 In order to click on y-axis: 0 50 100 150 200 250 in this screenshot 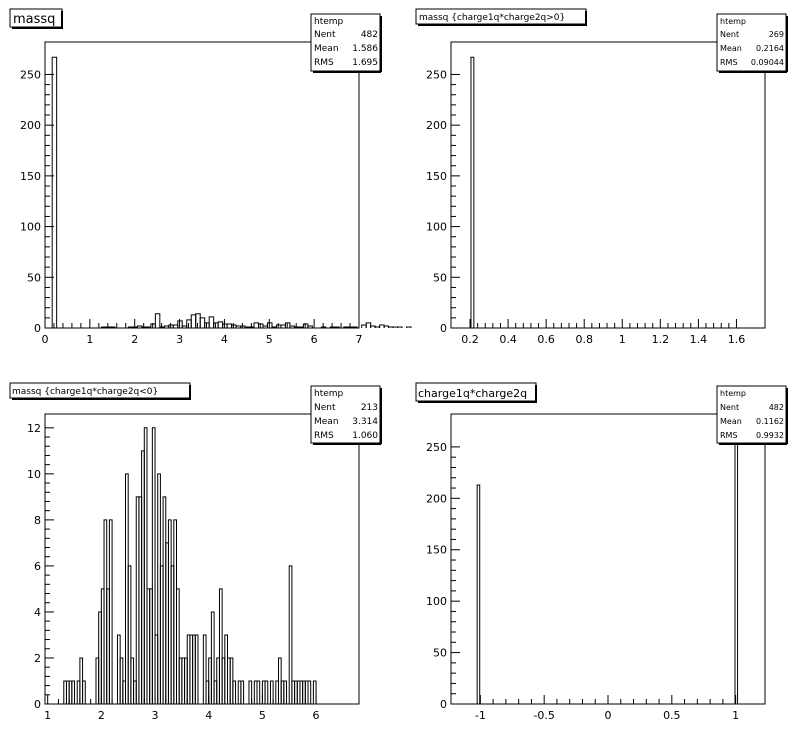, I will do `click(37, 201)`.